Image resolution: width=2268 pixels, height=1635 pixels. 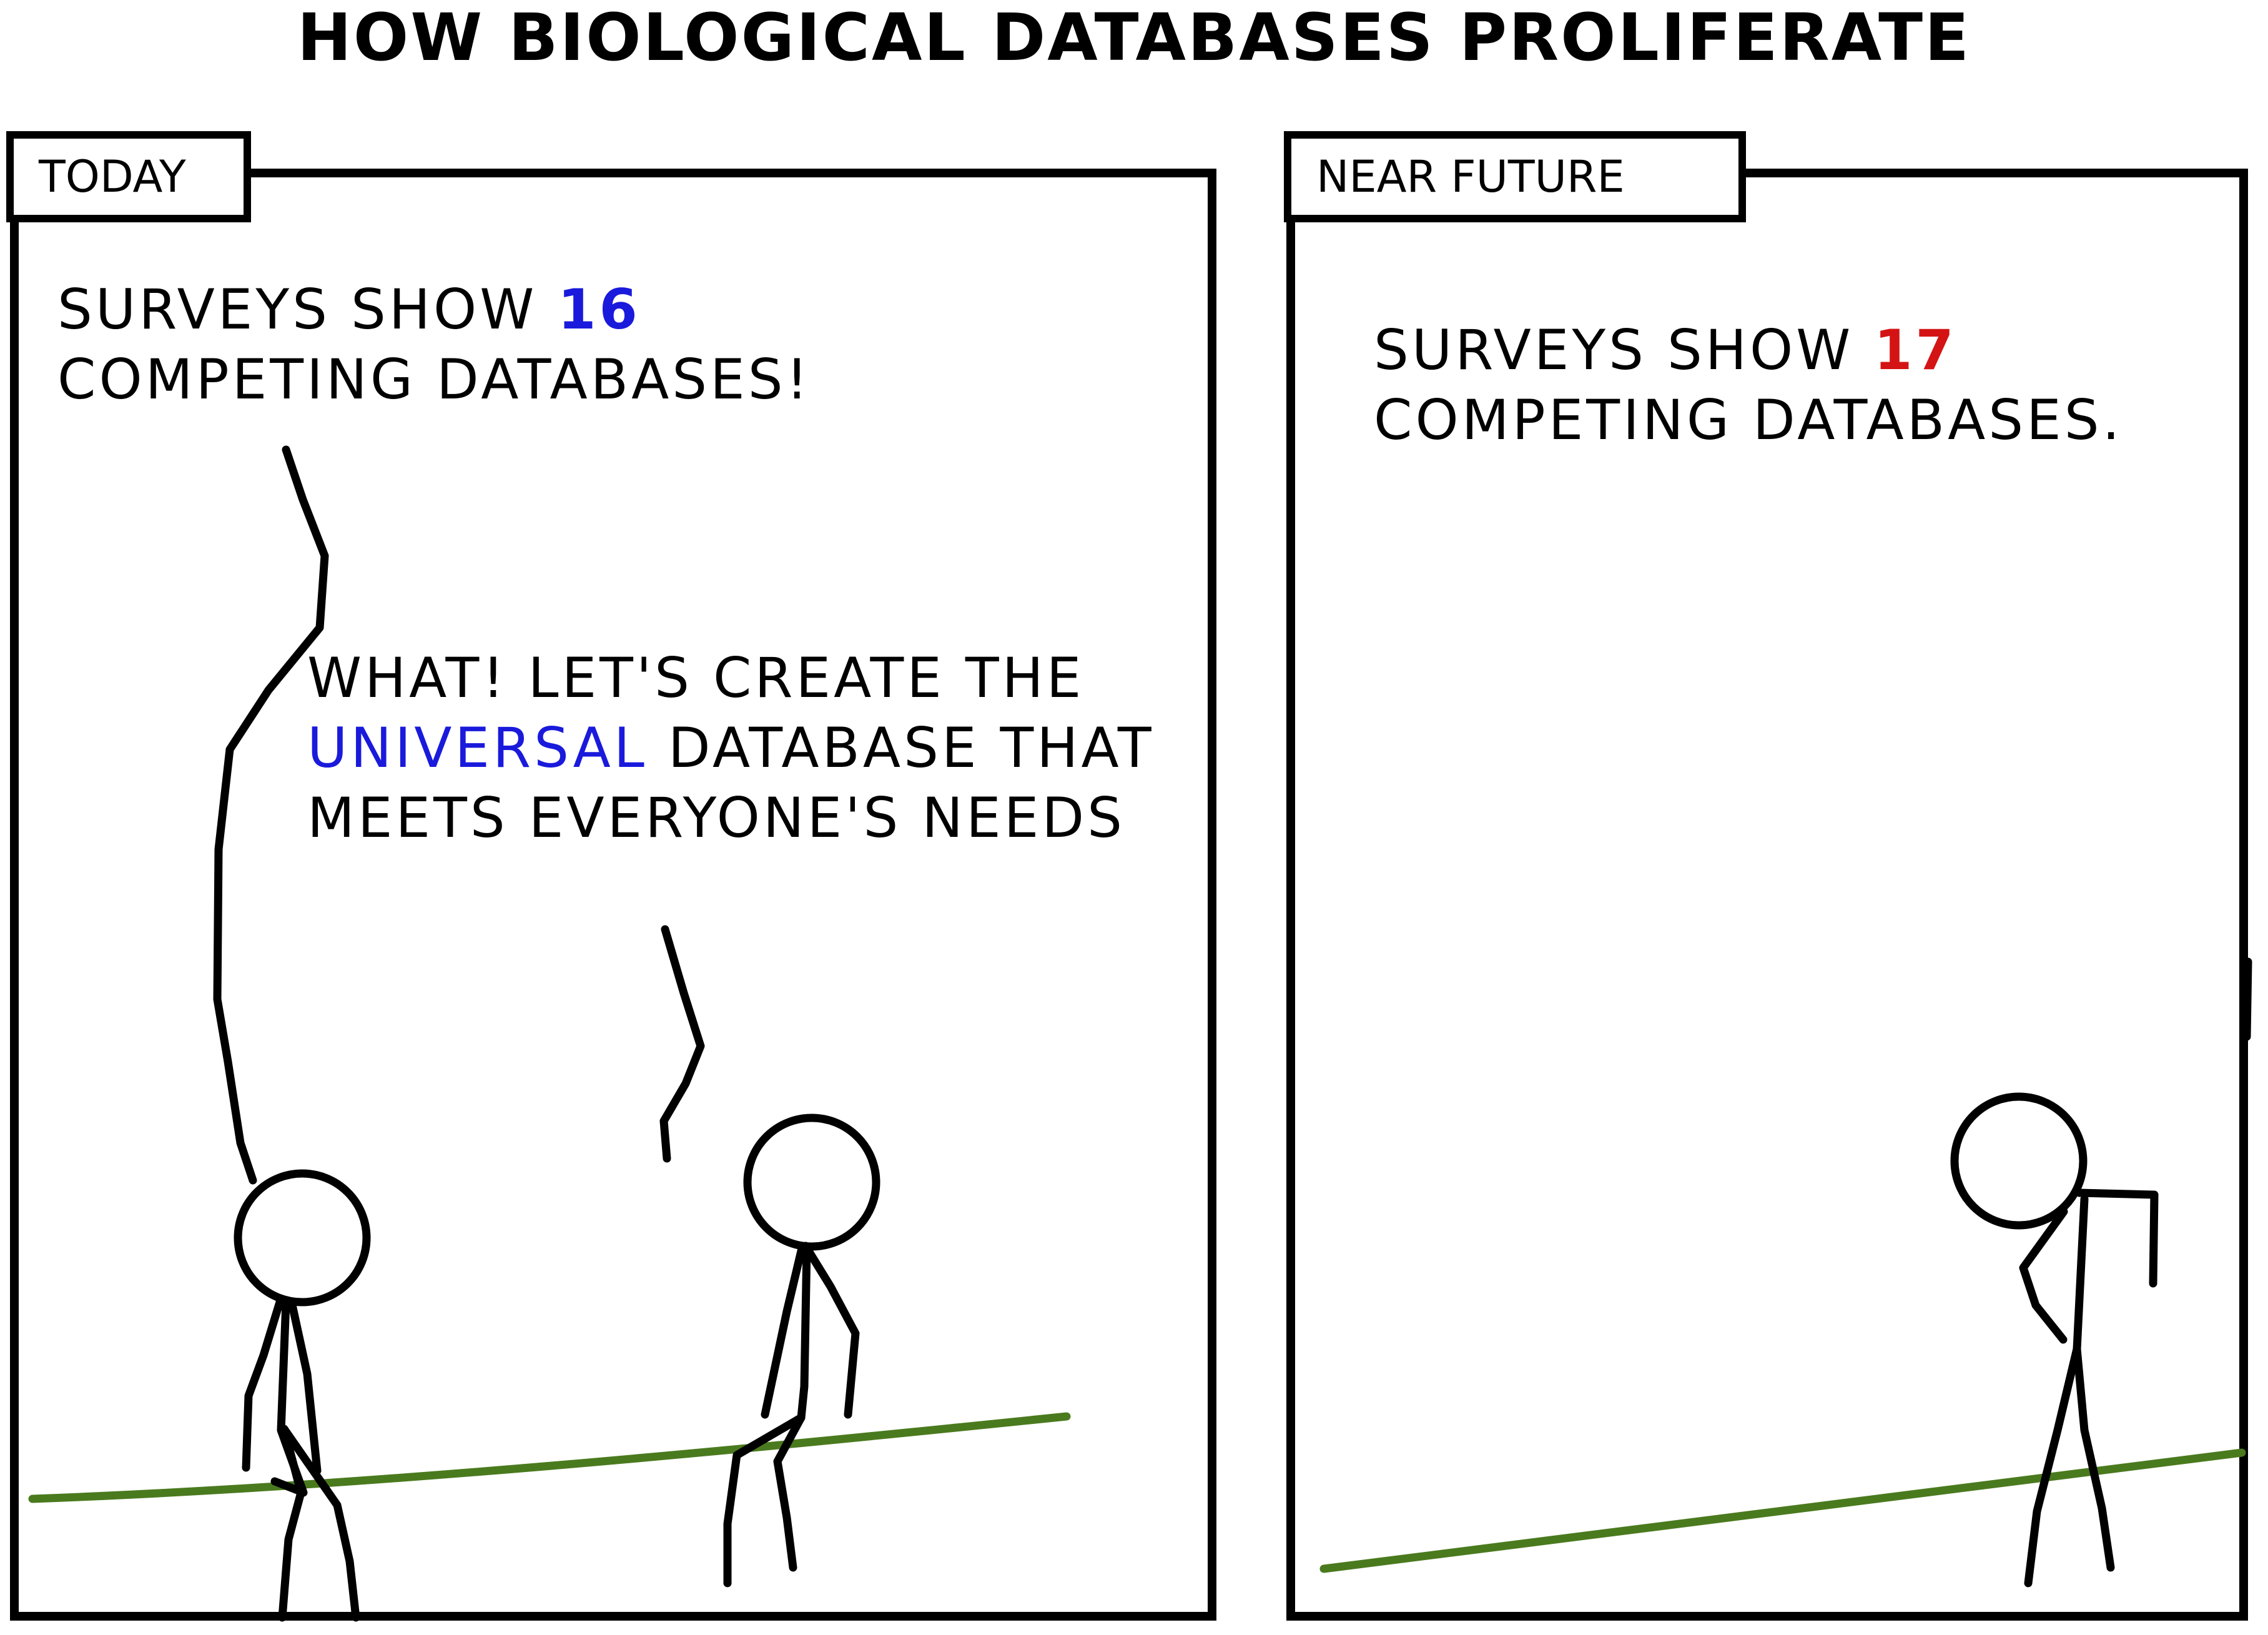 What do you see at coordinates (1748, 385) in the screenshot?
I see `speech-bubble-near-future-surveys: SURVEYS SHOW 17 COMPETING DATABASES.` at bounding box center [1748, 385].